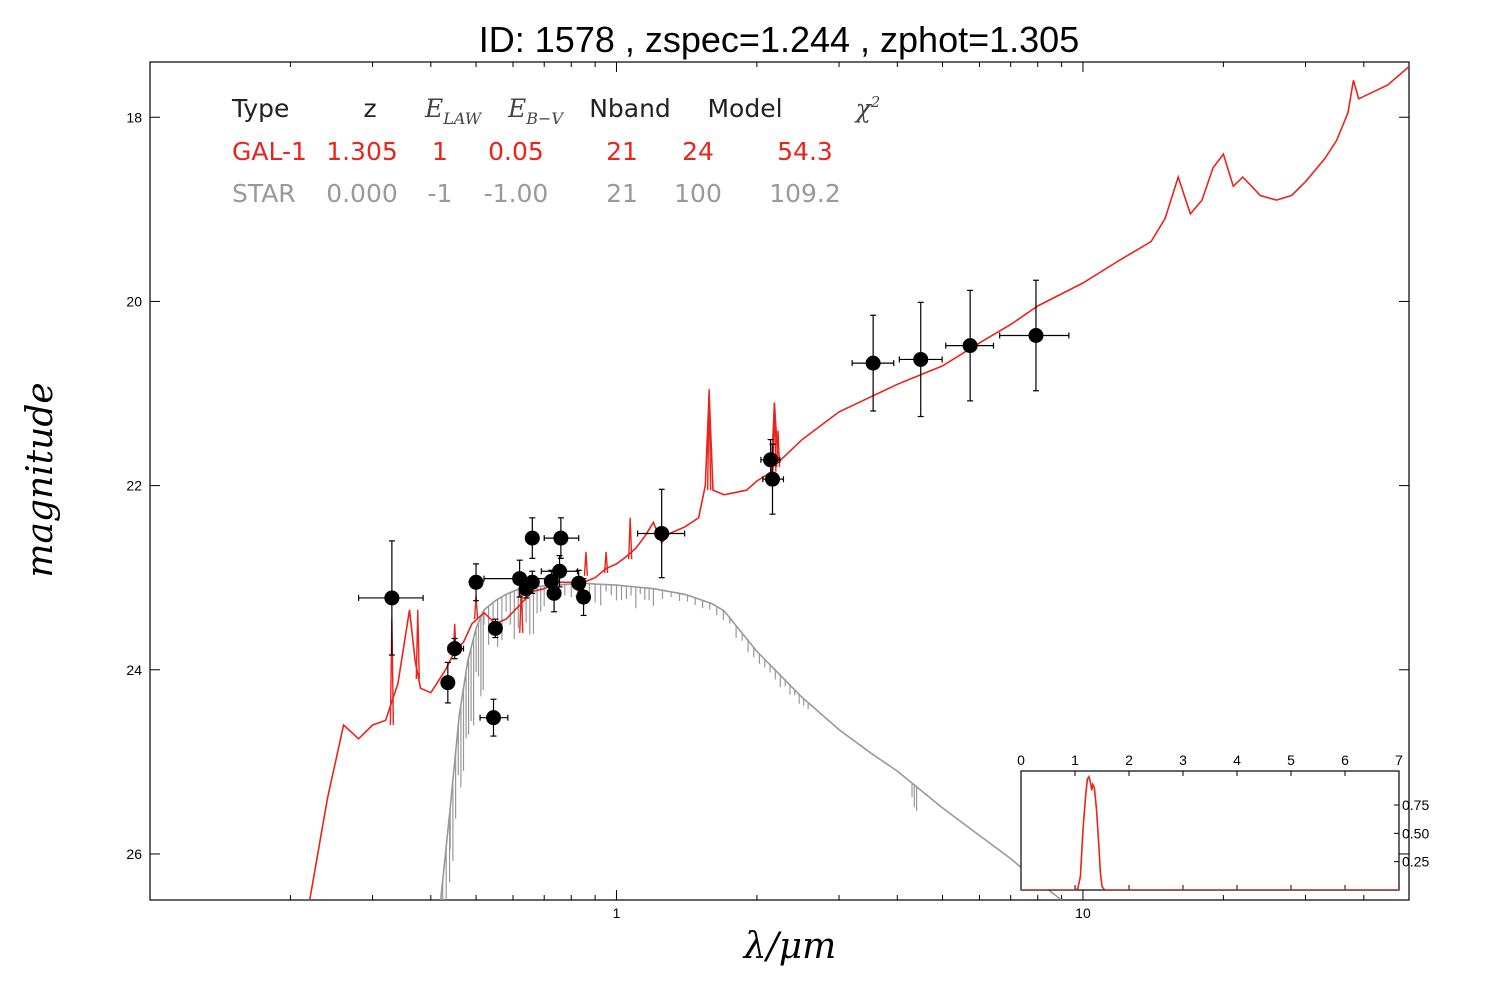 This screenshot has height=1000, width=1500. What do you see at coordinates (134, 670) in the screenshot?
I see `y-tick-label: 24` at bounding box center [134, 670].